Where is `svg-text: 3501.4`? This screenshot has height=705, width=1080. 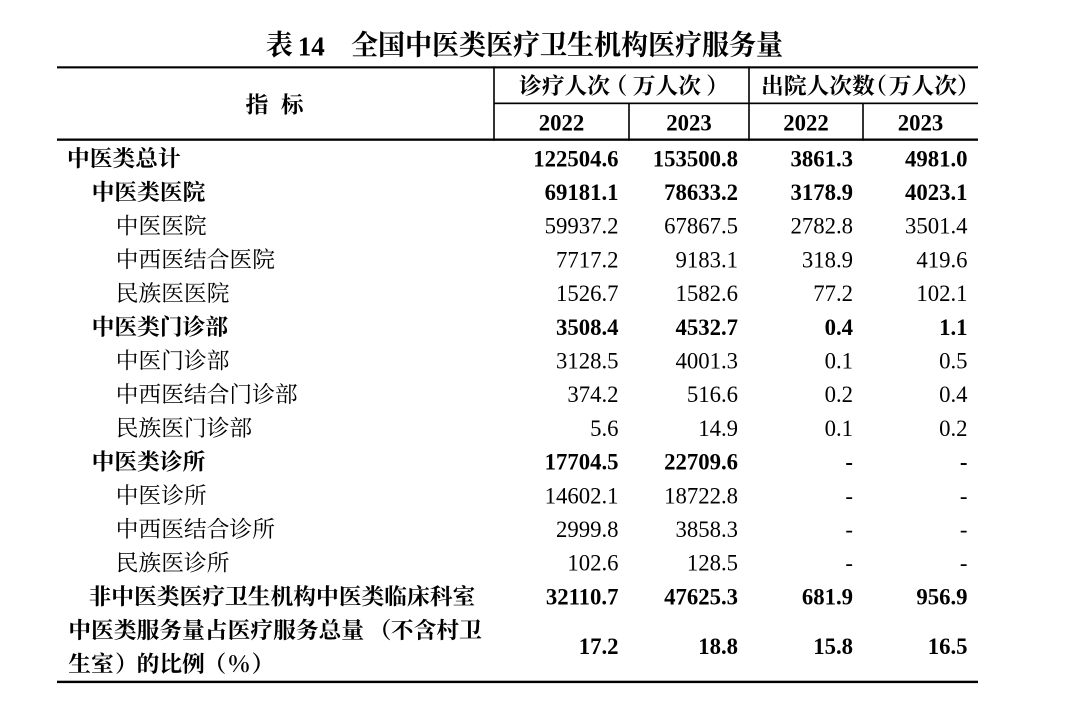 svg-text: 3501.4 is located at coordinates (936, 226).